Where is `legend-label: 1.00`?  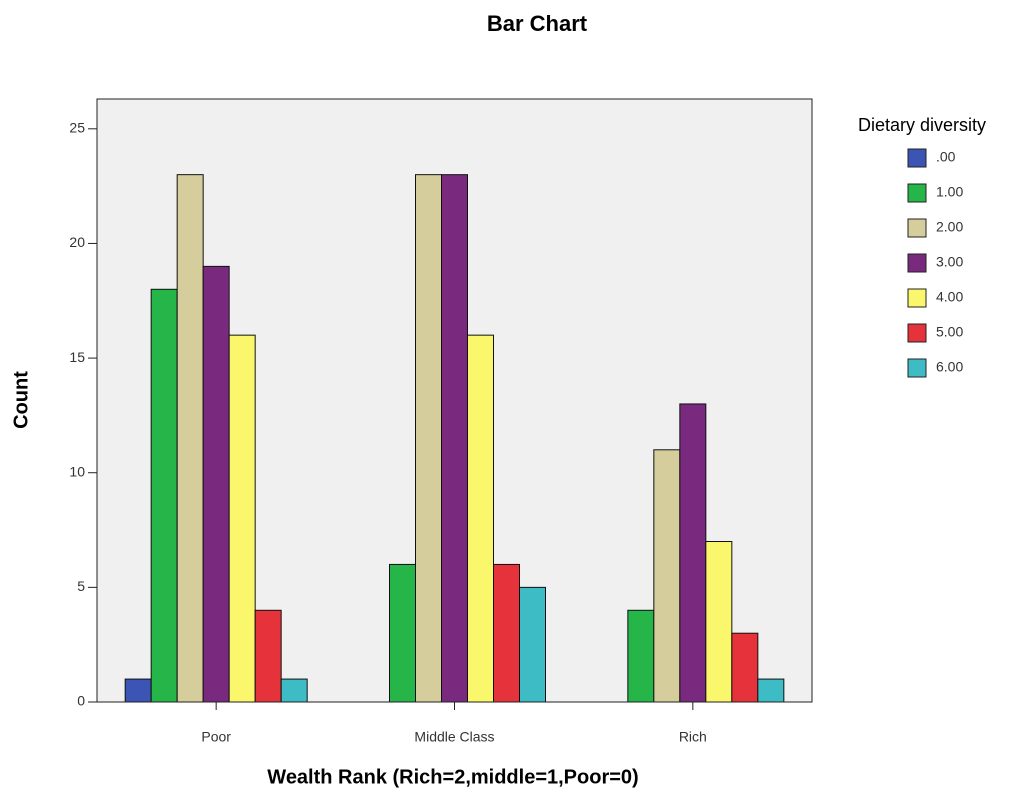 legend-label: 1.00 is located at coordinates (949, 192).